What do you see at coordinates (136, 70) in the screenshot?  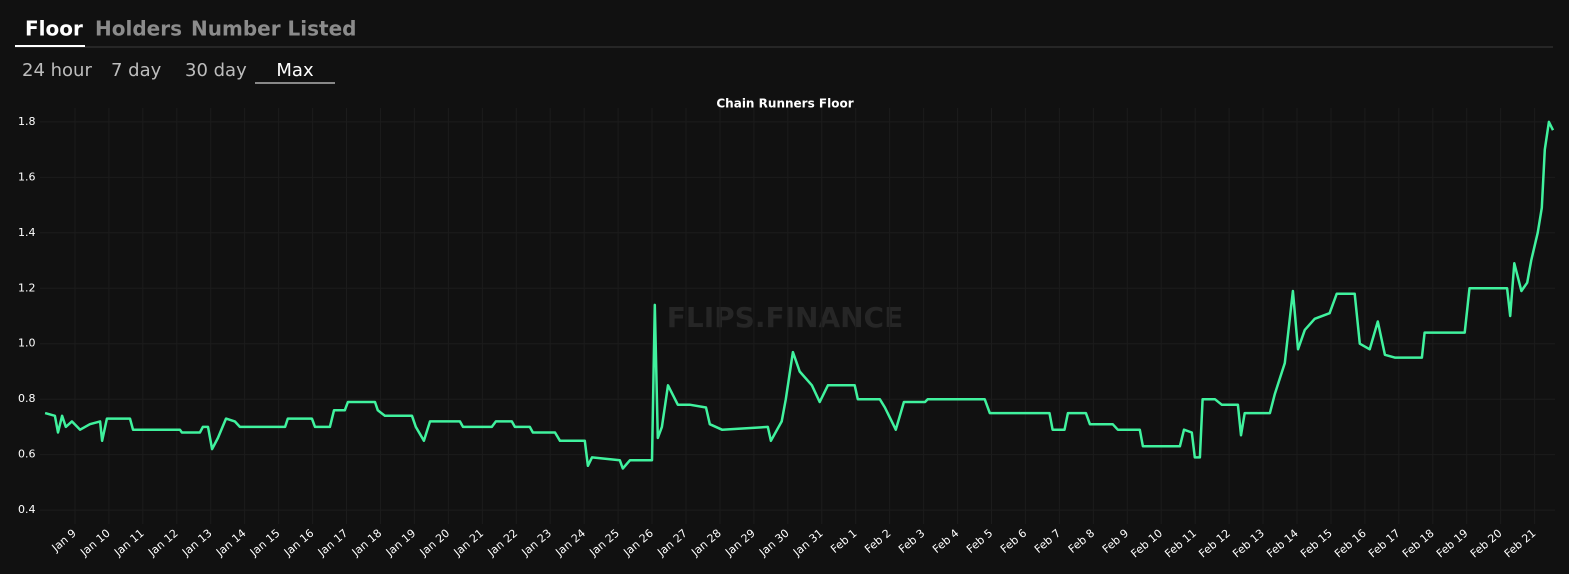 I see `range-7d: 7 day` at bounding box center [136, 70].